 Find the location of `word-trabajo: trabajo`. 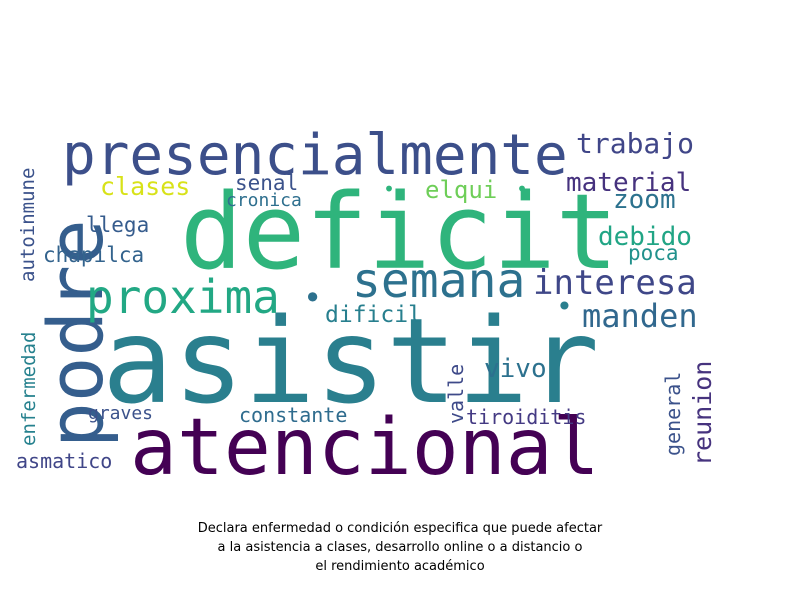

word-trabajo: trabajo is located at coordinates (635, 143).